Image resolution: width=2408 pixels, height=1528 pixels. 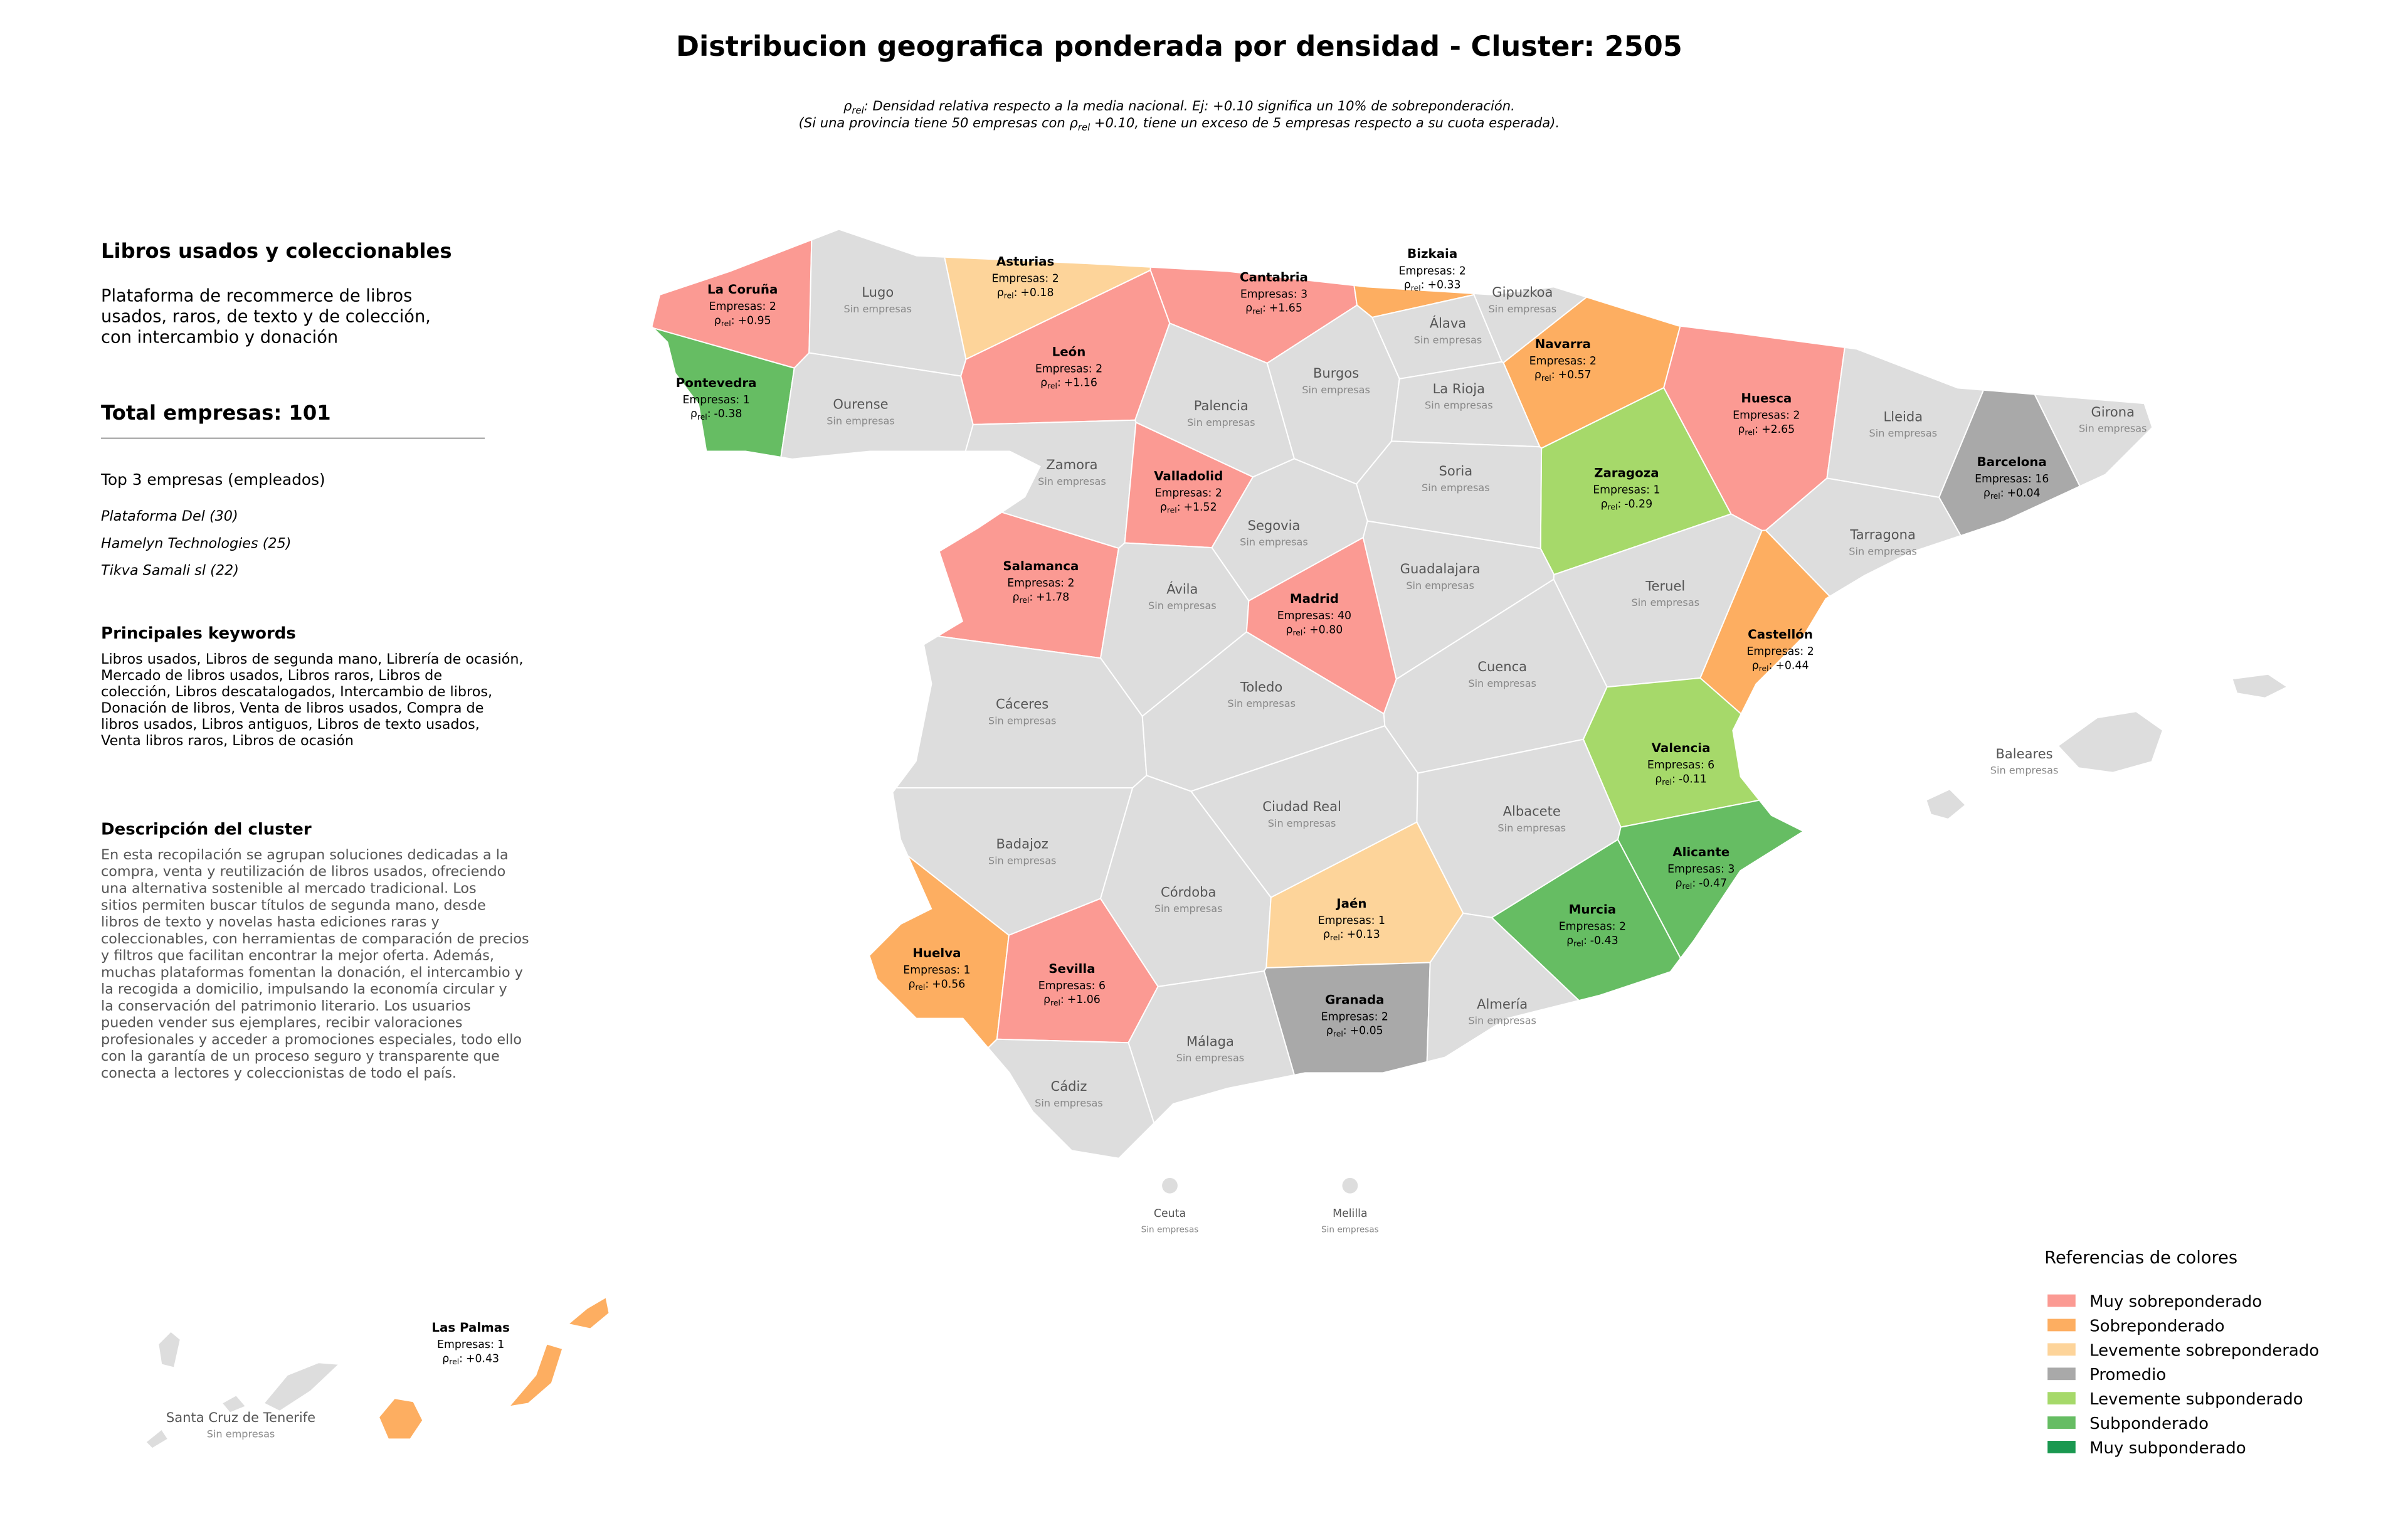 What do you see at coordinates (216, 413) in the screenshot?
I see `total: Total empresas: 101` at bounding box center [216, 413].